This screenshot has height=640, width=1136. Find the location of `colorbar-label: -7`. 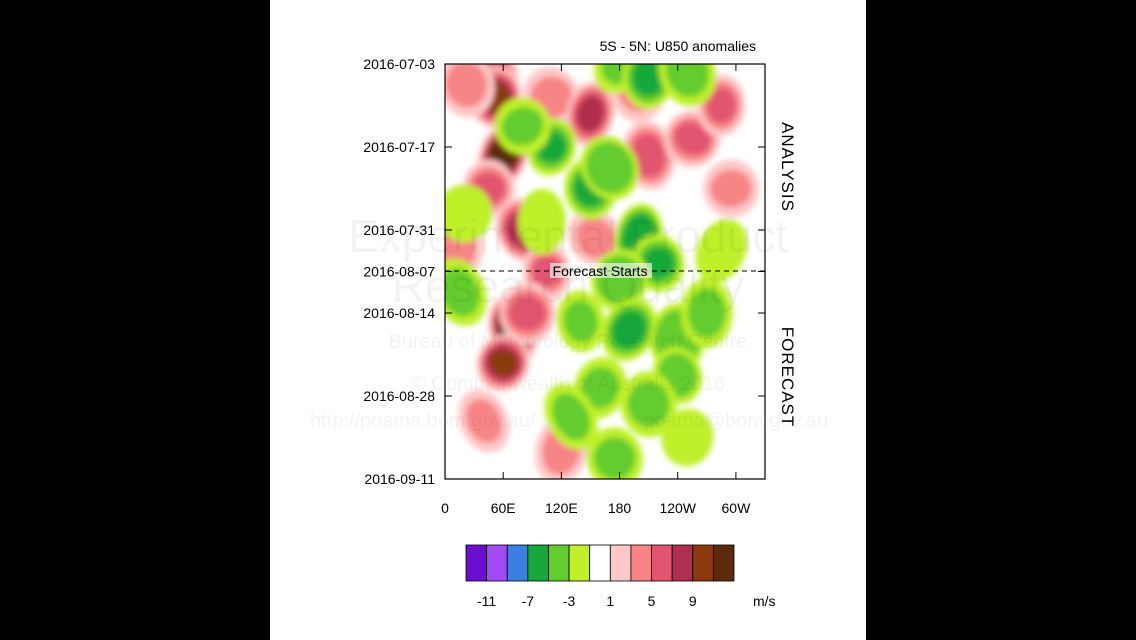

colorbar-label: -7 is located at coordinates (528, 601).